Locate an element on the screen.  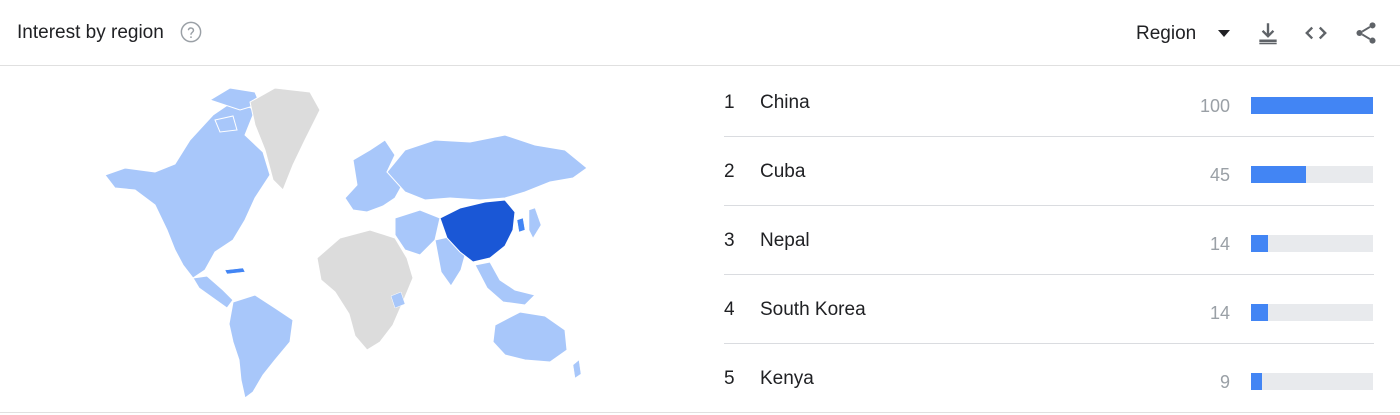
region-score: 45 is located at coordinates (1219, 175).